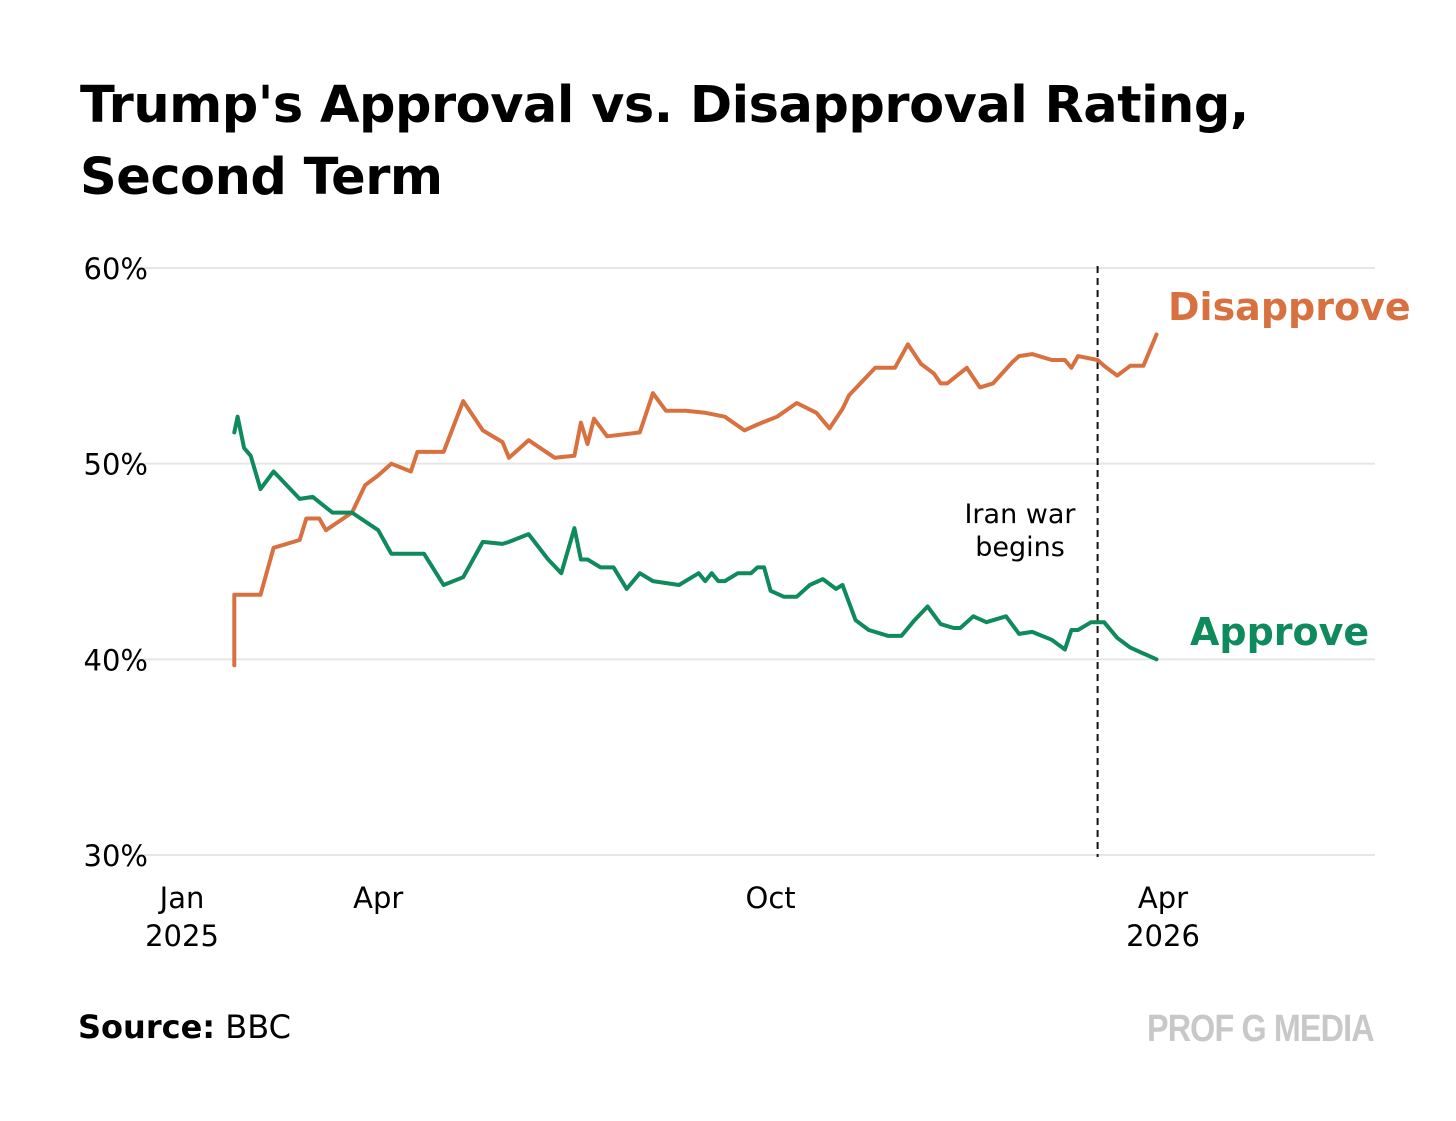 The image size is (1456, 1121). What do you see at coordinates (695, 538) in the screenshot?
I see `series-line-approve` at bounding box center [695, 538].